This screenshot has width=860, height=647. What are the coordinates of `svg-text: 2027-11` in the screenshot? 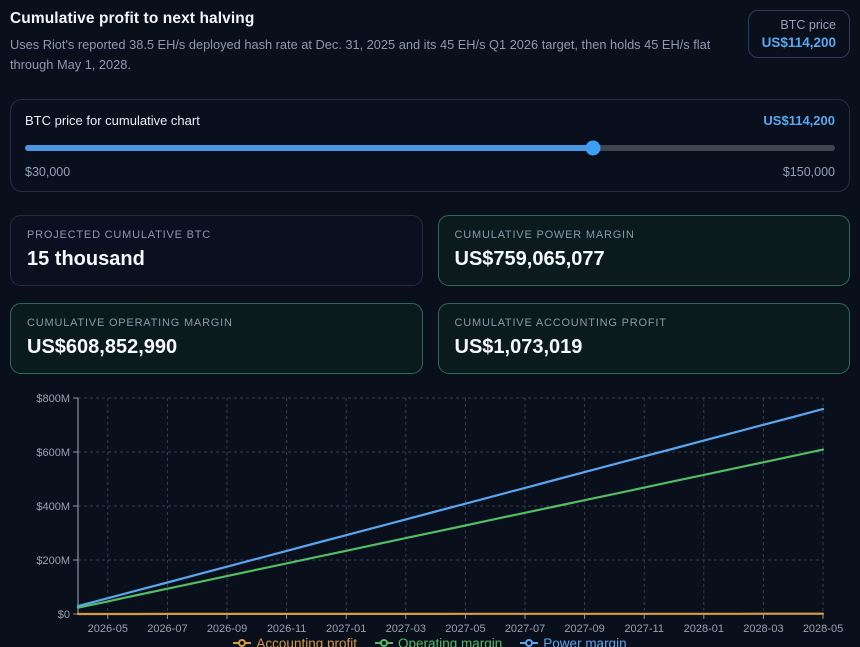 It's located at (644, 628).